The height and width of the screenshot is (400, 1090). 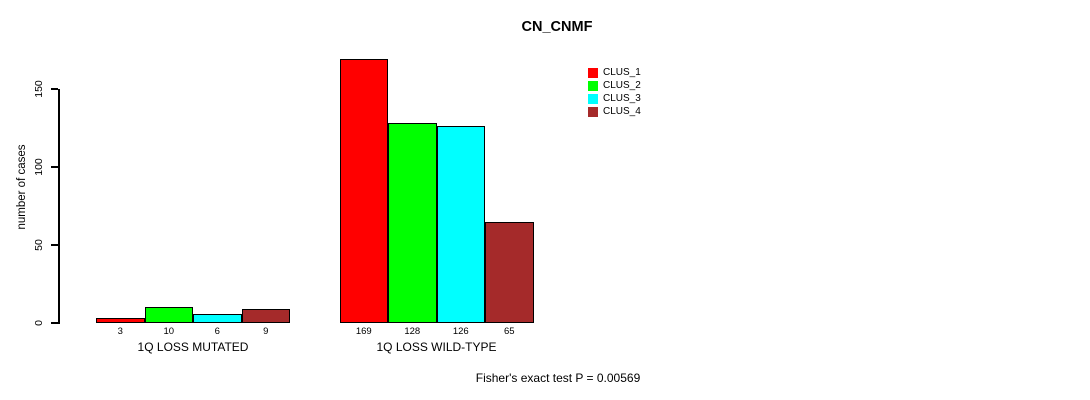 What do you see at coordinates (436, 347) in the screenshot?
I see `x-axis-group-label: 1Q LOSS WILD-TYPE` at bounding box center [436, 347].